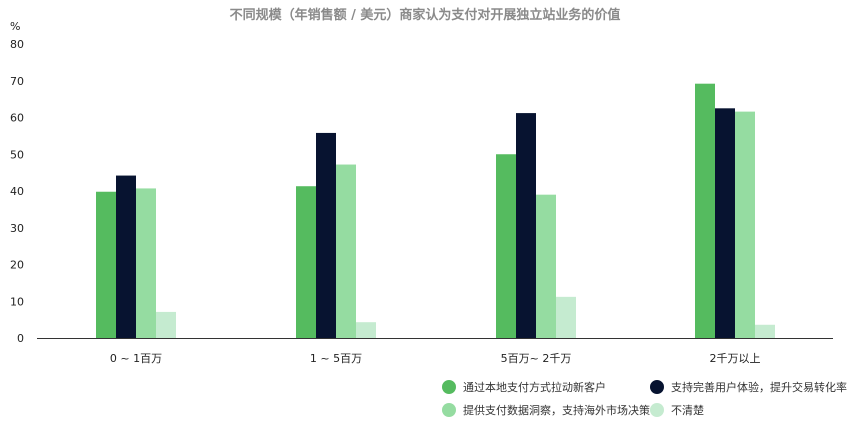 The height and width of the screenshot is (427, 850). What do you see at coordinates (17, 154) in the screenshot?
I see `y-tick-label: 50` at bounding box center [17, 154].